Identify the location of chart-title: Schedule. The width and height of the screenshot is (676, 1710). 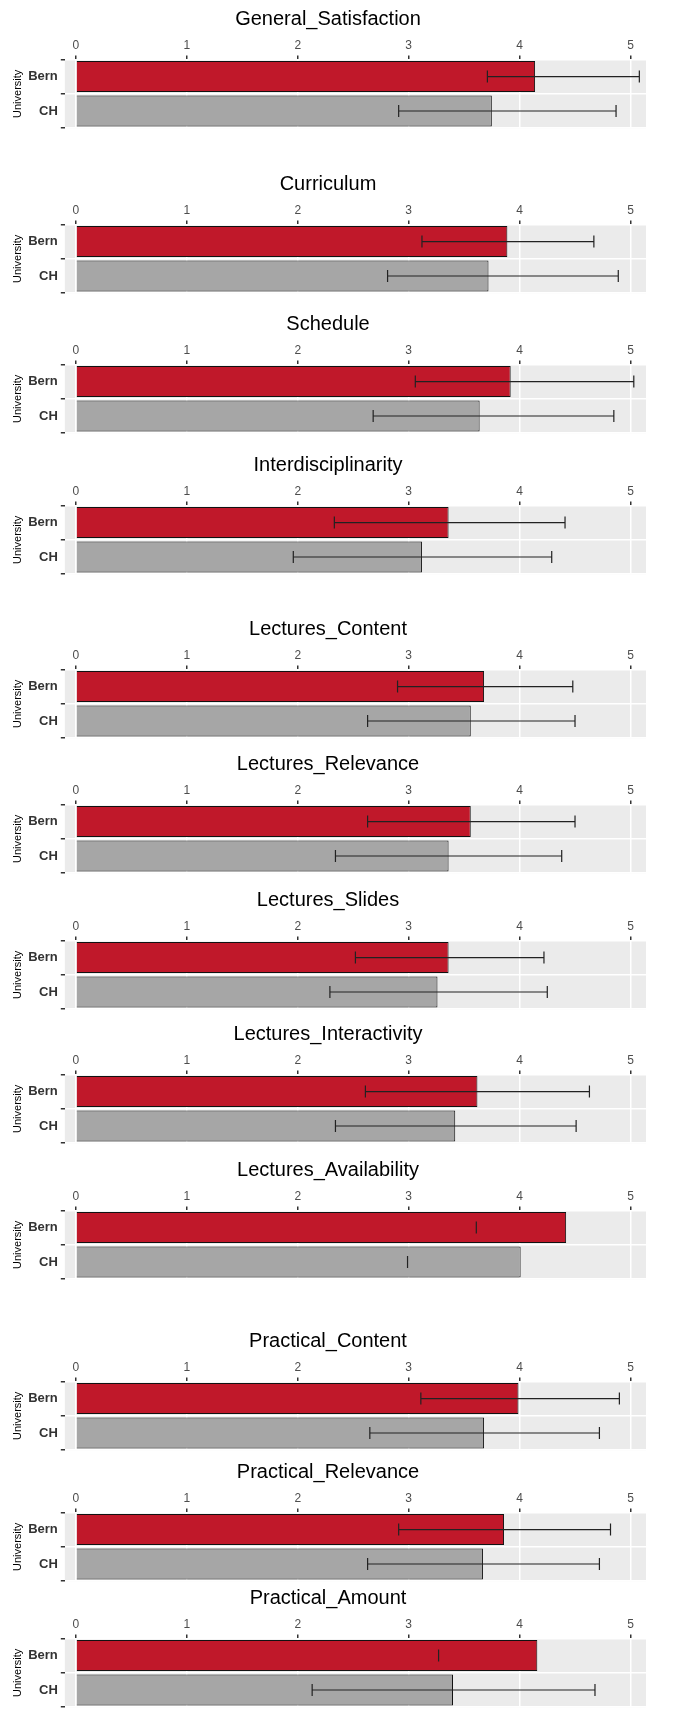
(328, 322).